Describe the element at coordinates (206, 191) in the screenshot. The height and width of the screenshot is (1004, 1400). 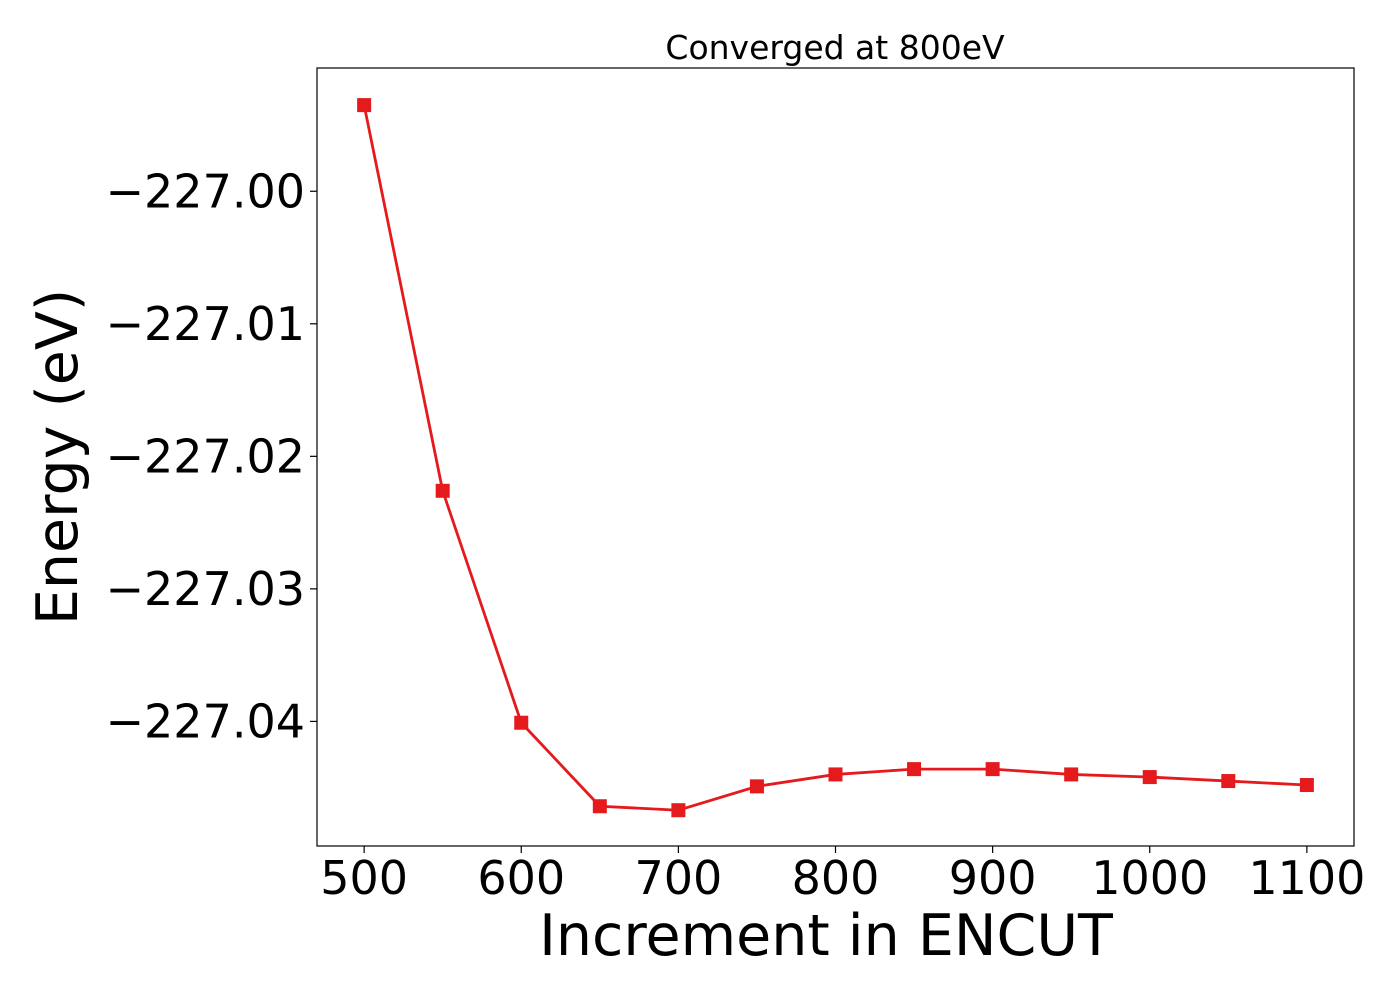
I see `y-tick-label: −227.00` at that location.